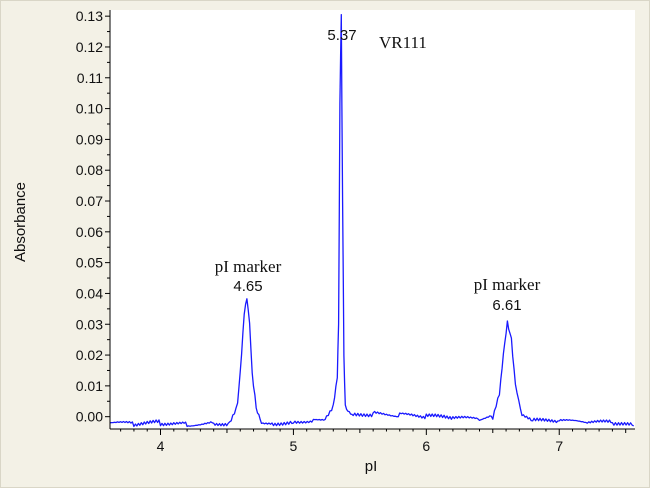 The image size is (650, 490). I want to click on y-tick-label: 0.05, so click(89, 263).